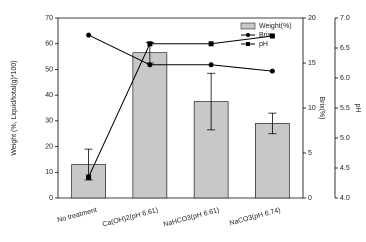 Image resolution: width=366 pixels, height=242 pixels. Describe the element at coordinates (49, 44) in the screenshot. I see `tick-label: 60` at that location.